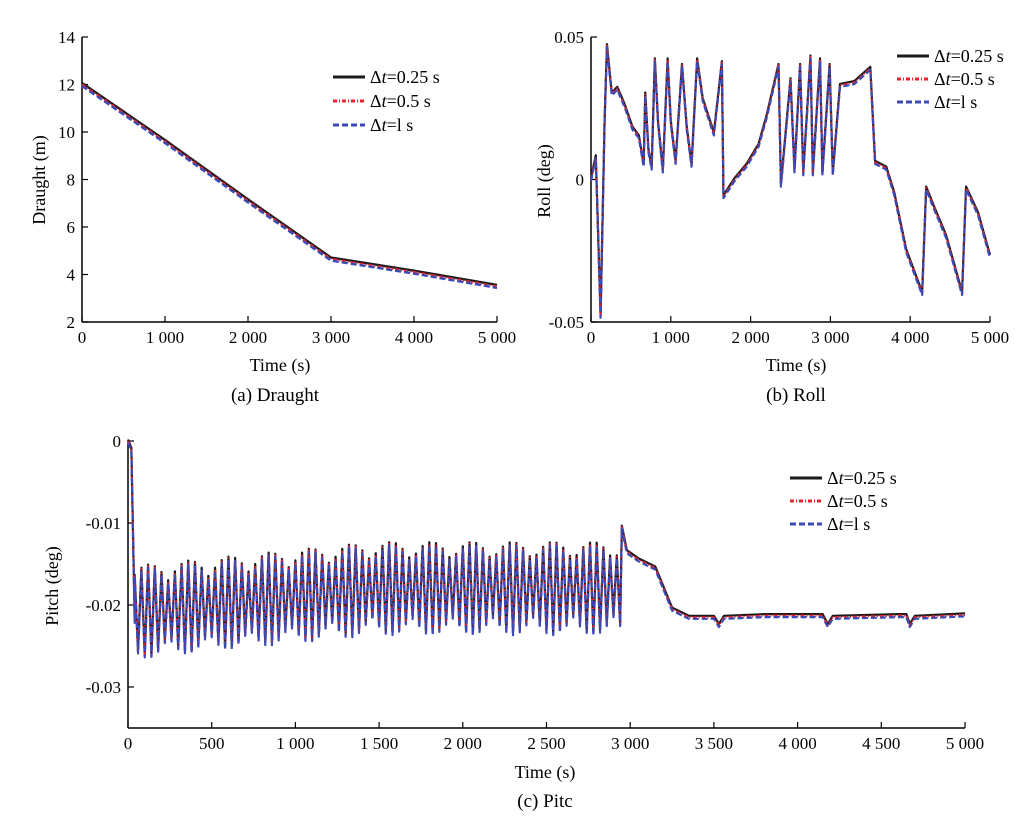  Describe the element at coordinates (544, 181) in the screenshot. I see `roll-y-axis-label: Roll (deg)` at that location.